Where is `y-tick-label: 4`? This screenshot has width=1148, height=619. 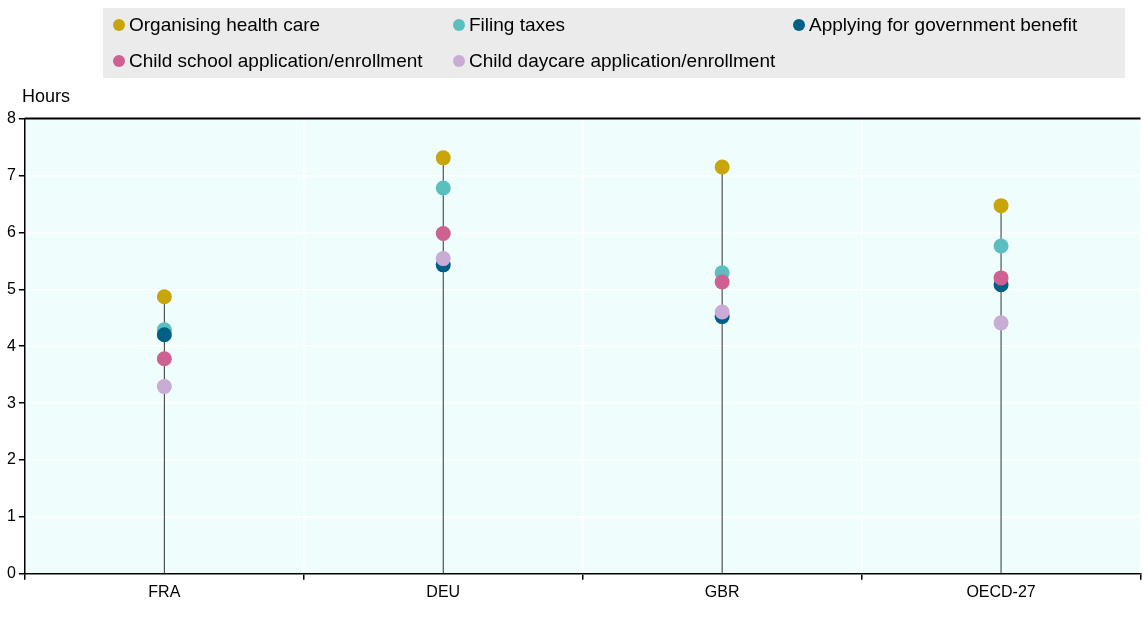
y-tick-label: 4 is located at coordinates (11, 345).